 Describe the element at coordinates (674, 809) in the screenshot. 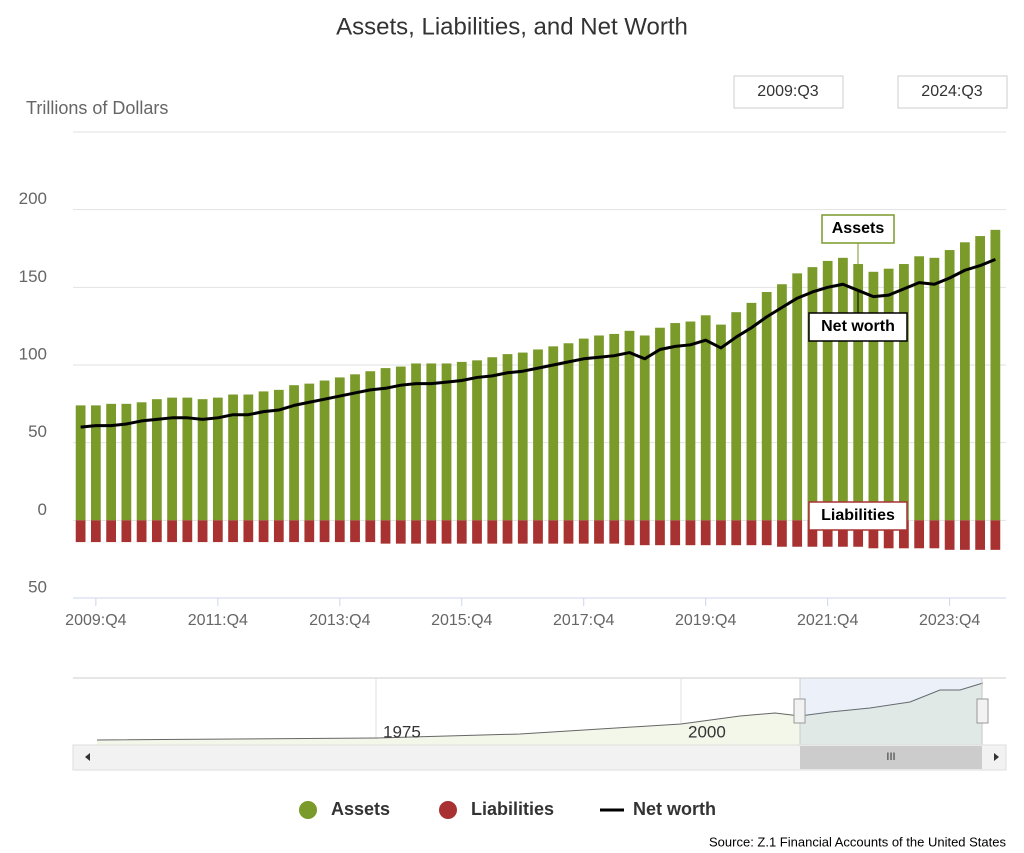

I see `legend-label: Net worth` at that location.